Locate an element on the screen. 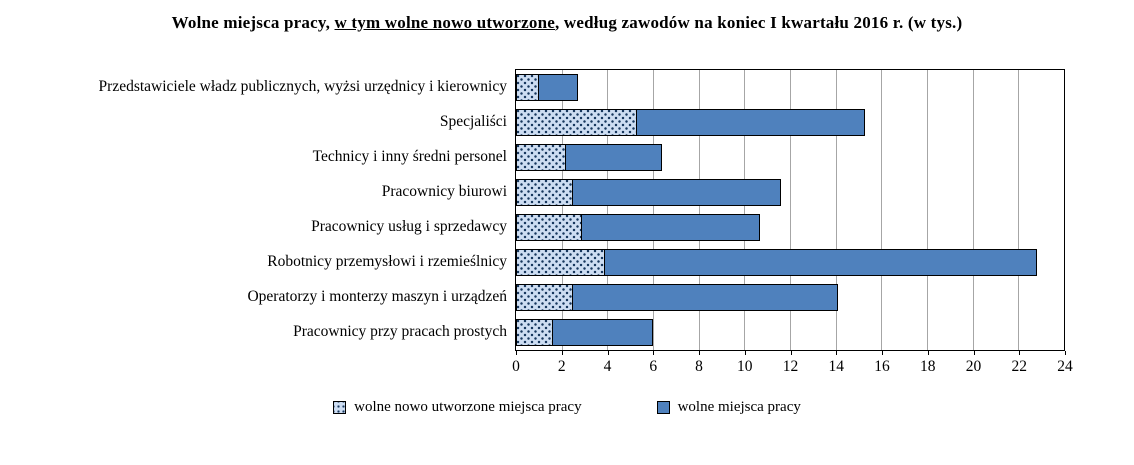  x-tick-label: 12 is located at coordinates (790, 366).